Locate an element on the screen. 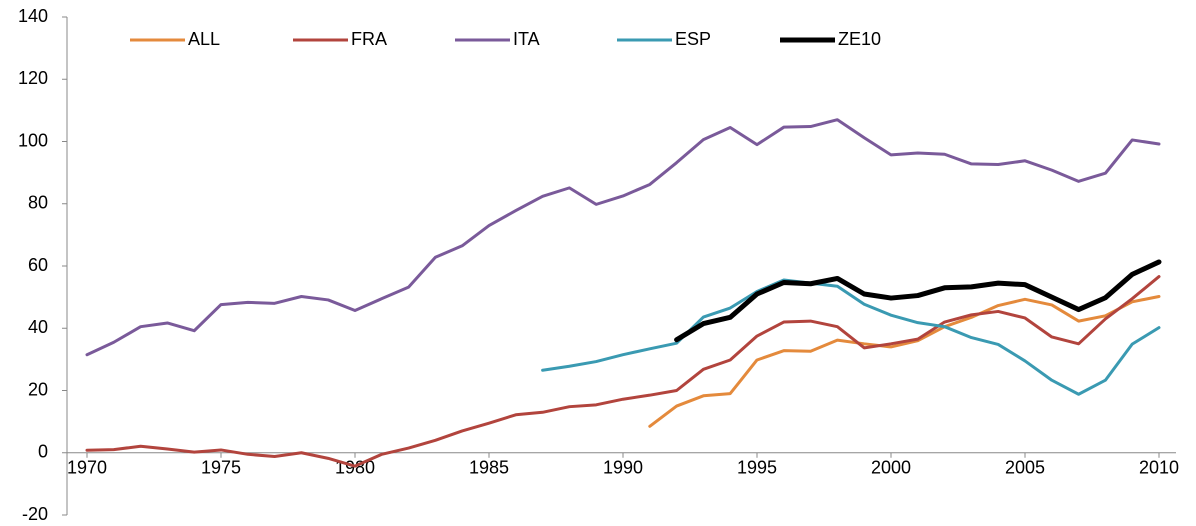  x-tick-label: 1995 is located at coordinates (757, 468).